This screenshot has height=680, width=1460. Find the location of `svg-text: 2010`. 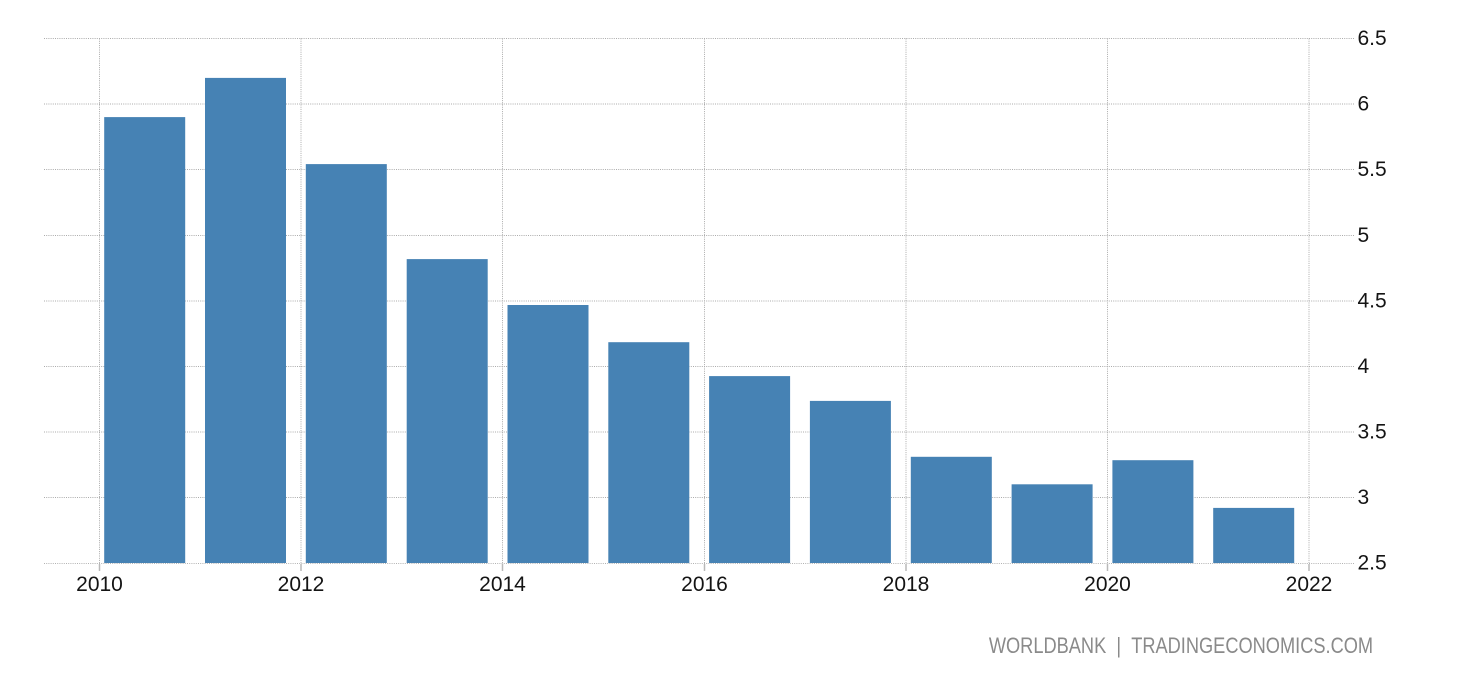

svg-text: 2010 is located at coordinates (99, 584).